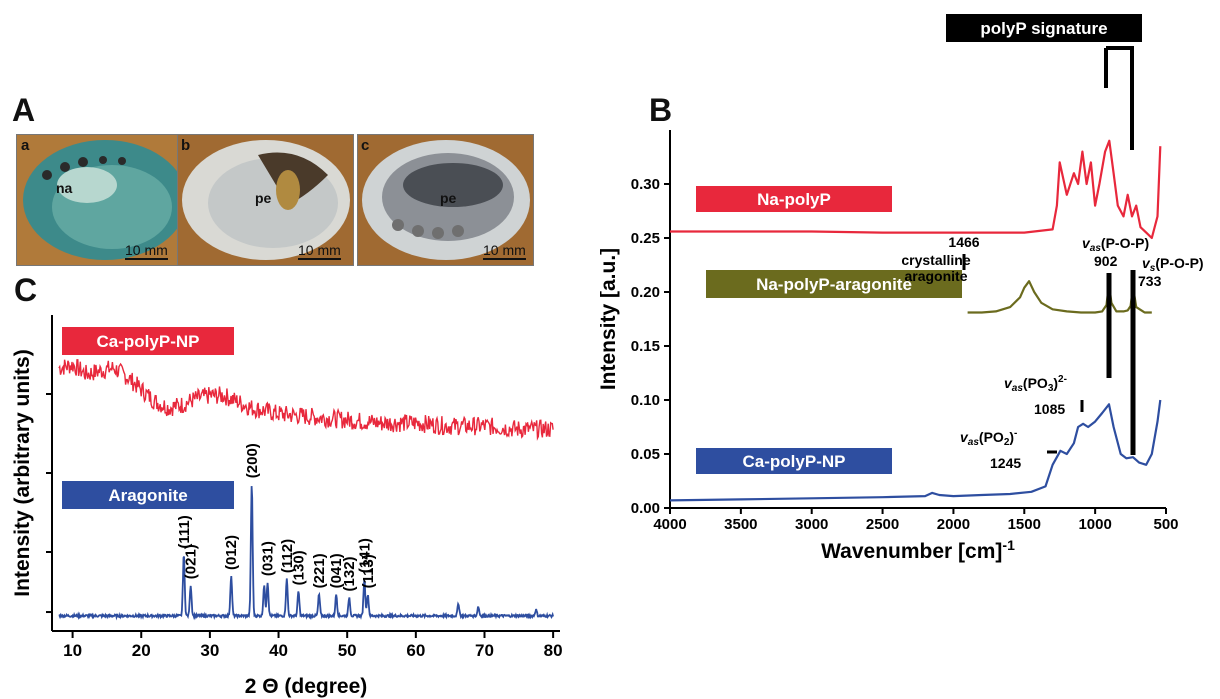  Describe the element at coordinates (22, 472) in the screenshot. I see `xrd-y-label: Intensity (arbitrary units)` at that location.